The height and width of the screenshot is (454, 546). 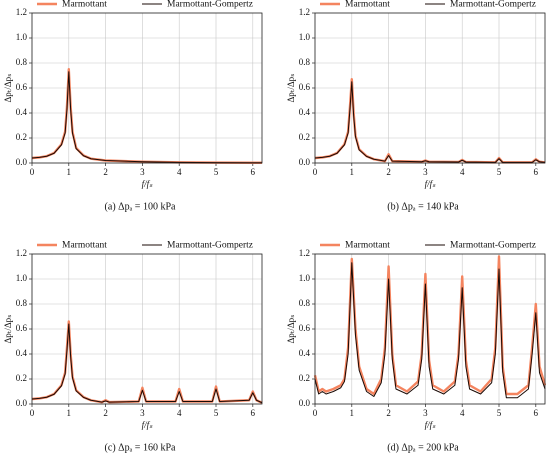 What do you see at coordinates (140, 447) in the screenshot?
I see `caption: (c) Δpₐ = 160 kPa` at bounding box center [140, 447].